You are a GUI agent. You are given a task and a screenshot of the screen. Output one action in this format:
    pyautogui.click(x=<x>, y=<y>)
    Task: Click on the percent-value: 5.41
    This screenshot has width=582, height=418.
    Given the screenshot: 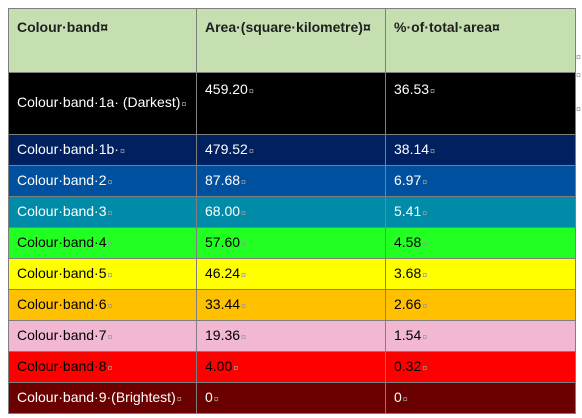 What is the action you would take?
    pyautogui.click(x=408, y=210)
    